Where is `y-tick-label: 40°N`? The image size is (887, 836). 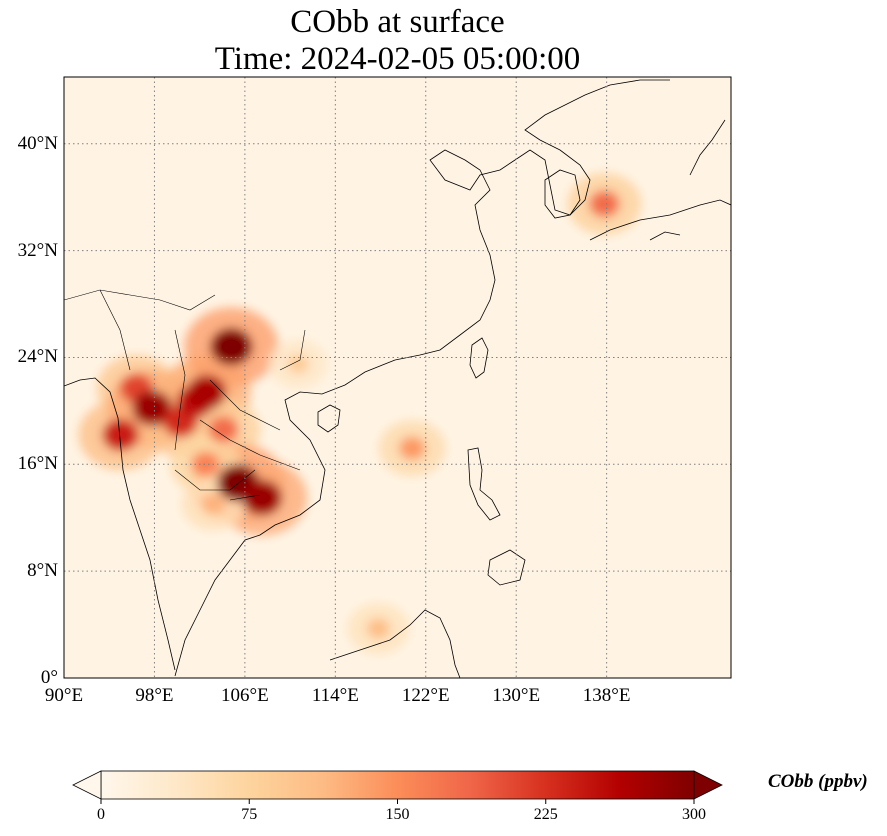
y-tick-label: 40°N is located at coordinates (37, 143).